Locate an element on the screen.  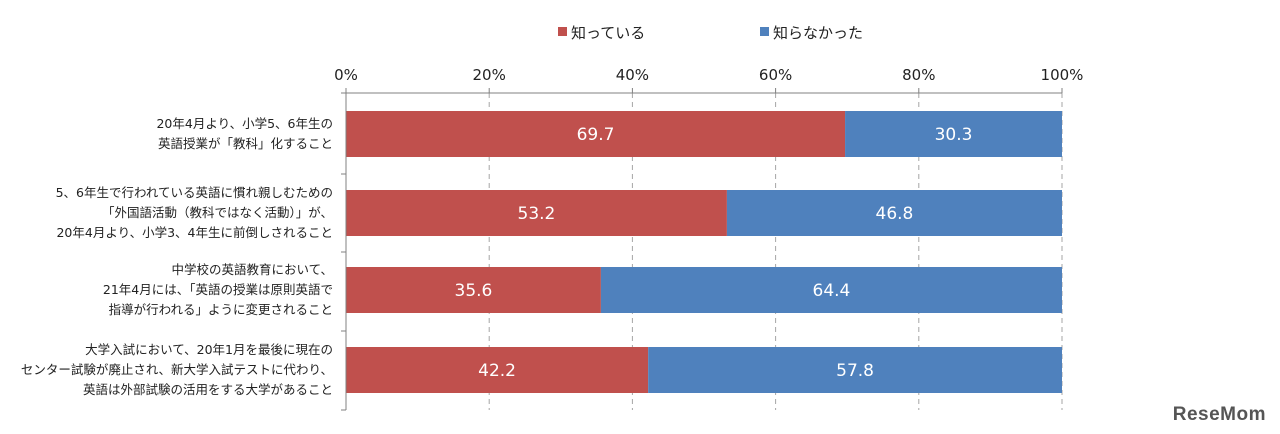
data-label: 46.8 is located at coordinates (895, 214).